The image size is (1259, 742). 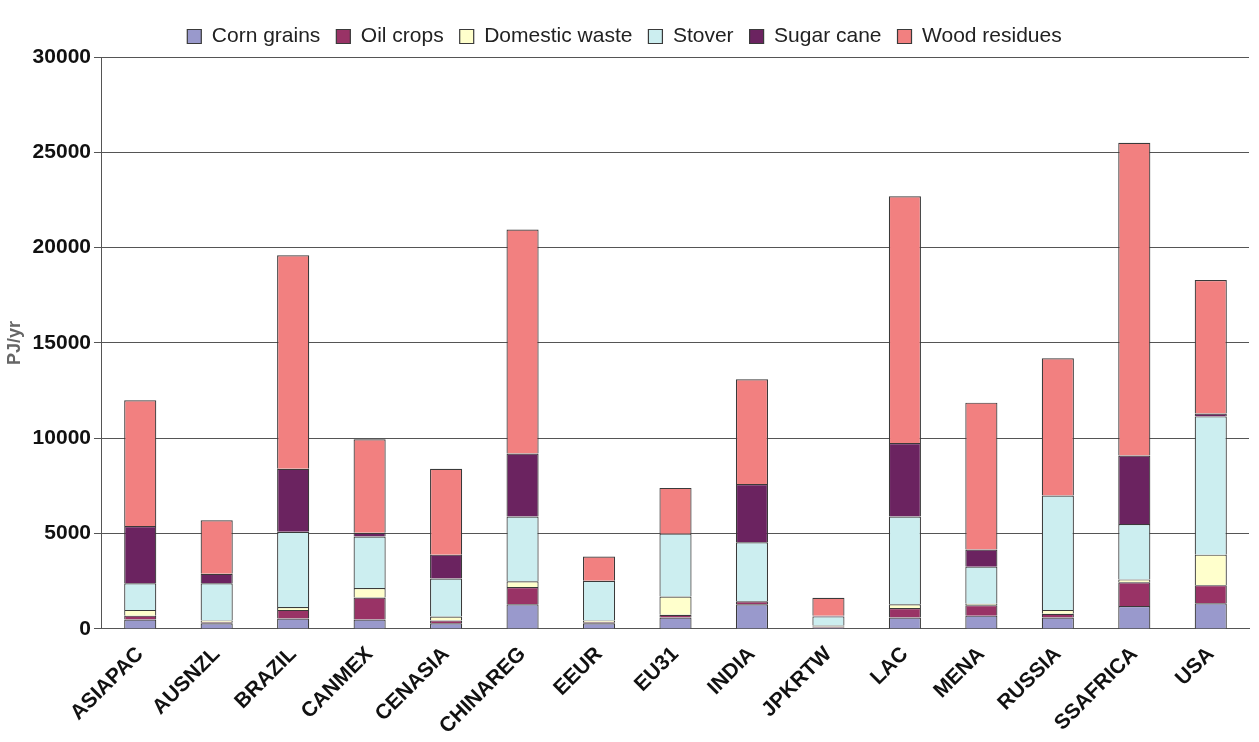 I want to click on y-axis-title: PJ/yr, so click(x=13, y=343).